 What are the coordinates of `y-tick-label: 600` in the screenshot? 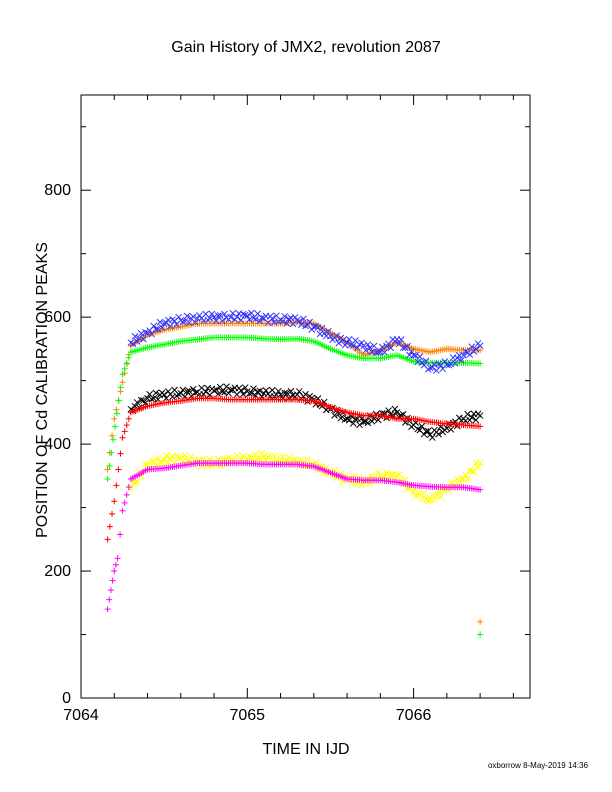 It's located at (57, 317).